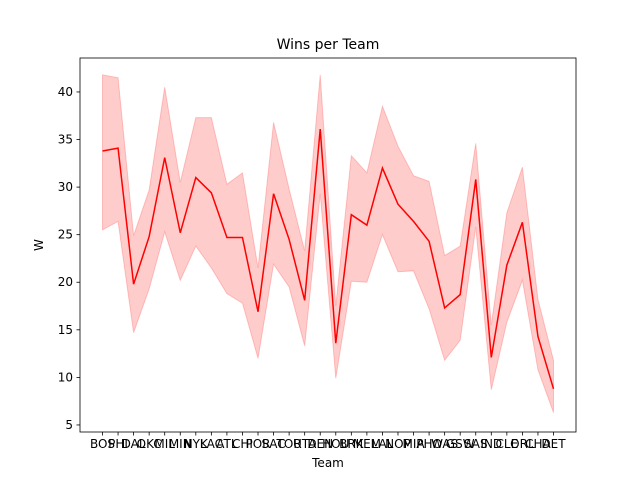 The height and width of the screenshot is (480, 640). Describe the element at coordinates (413, 444) in the screenshot. I see `x-tick-label: MIA` at that location.